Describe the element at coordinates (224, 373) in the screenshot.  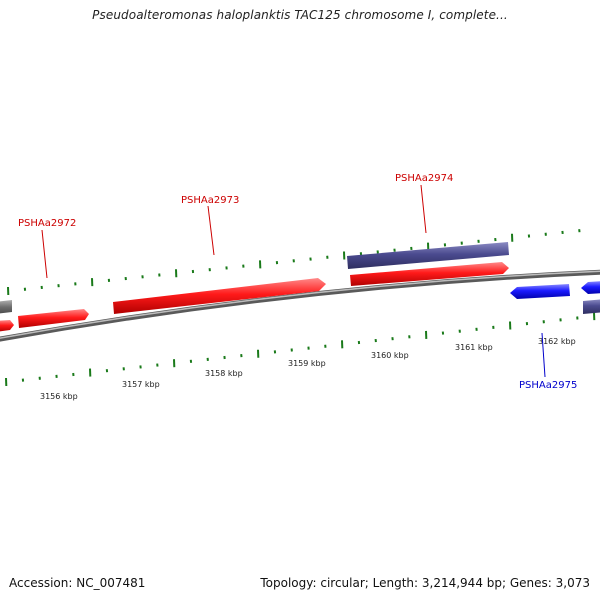
I see `kbp-tick-label: 3158 kbp` at that location.